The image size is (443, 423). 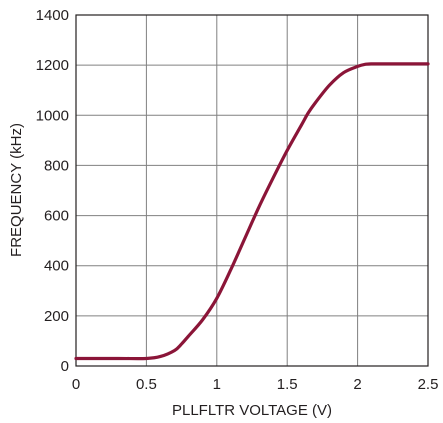 I want to click on x-tick-label: 0.5, so click(x=146, y=384).